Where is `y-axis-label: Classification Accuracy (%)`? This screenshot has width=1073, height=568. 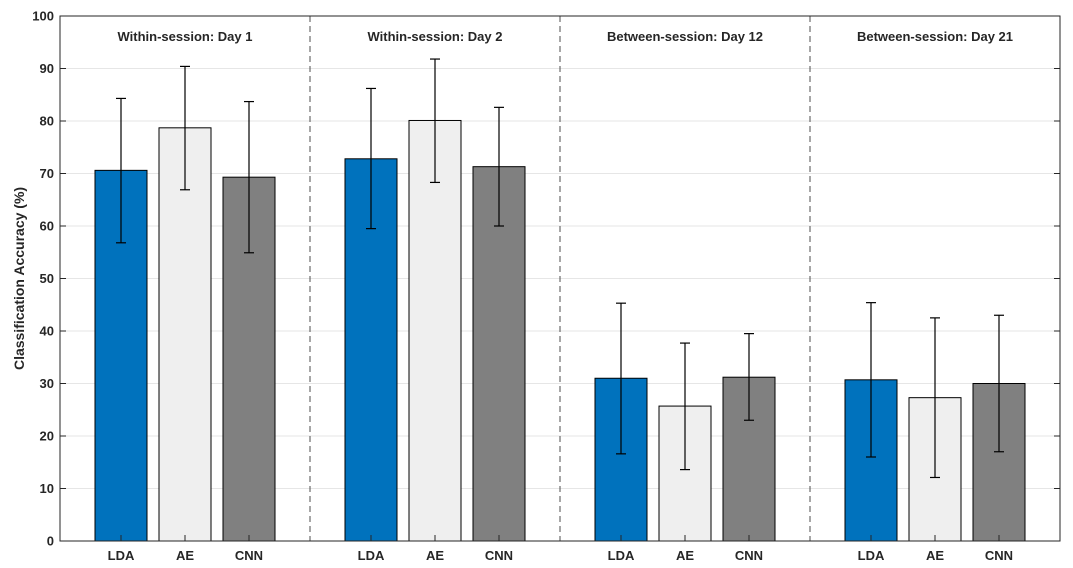
y-axis-label: Classification Accuracy (%) is located at coordinates (19, 278).